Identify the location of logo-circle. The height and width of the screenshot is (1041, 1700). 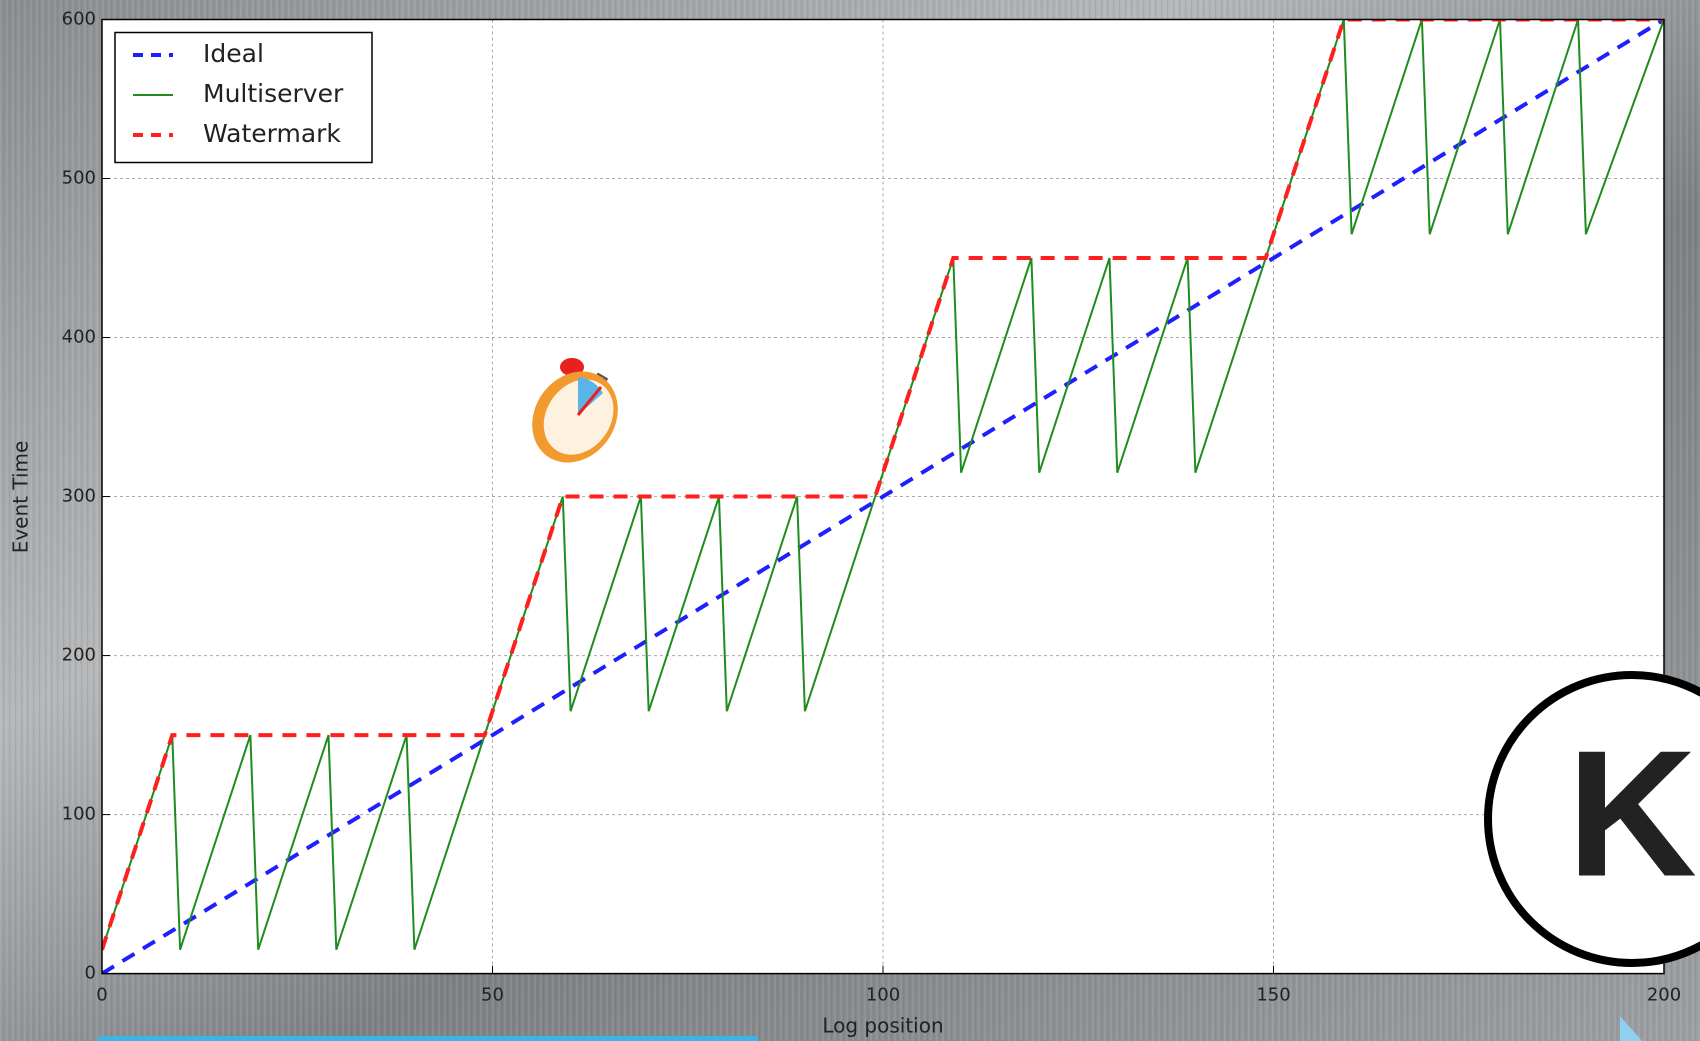
(1592, 819).